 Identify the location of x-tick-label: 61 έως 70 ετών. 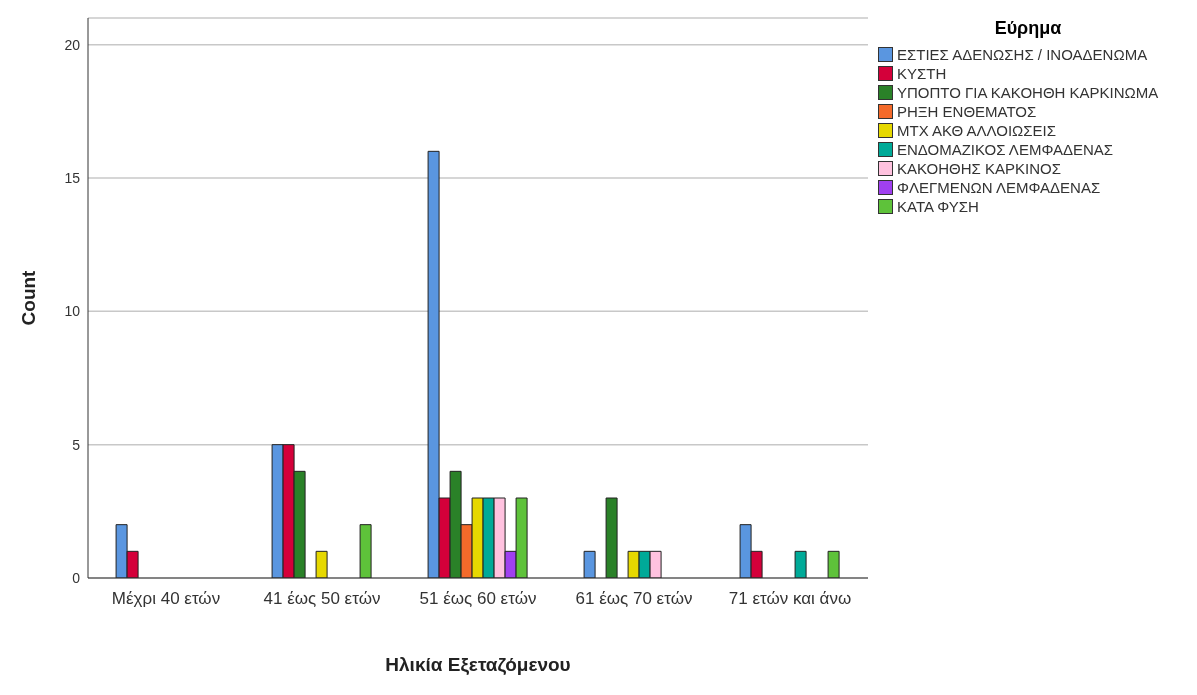
(634, 599).